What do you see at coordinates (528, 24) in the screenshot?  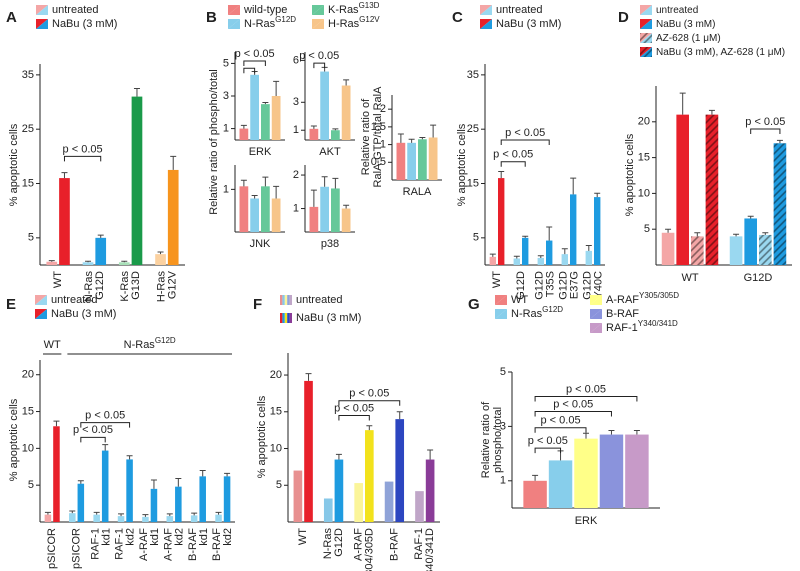 I see `legend-label: NaBu (3 mM)` at bounding box center [528, 24].